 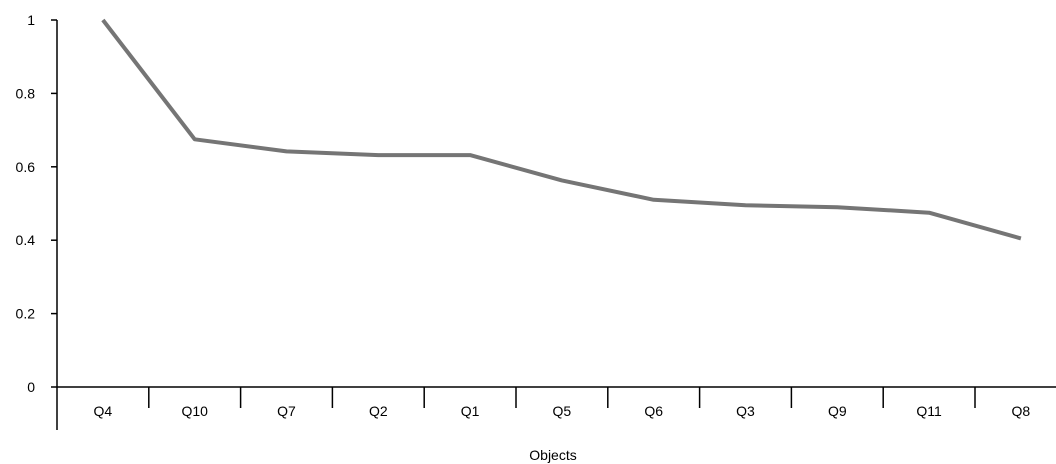 What do you see at coordinates (31, 387) in the screenshot?
I see `y-tick-label: 0` at bounding box center [31, 387].